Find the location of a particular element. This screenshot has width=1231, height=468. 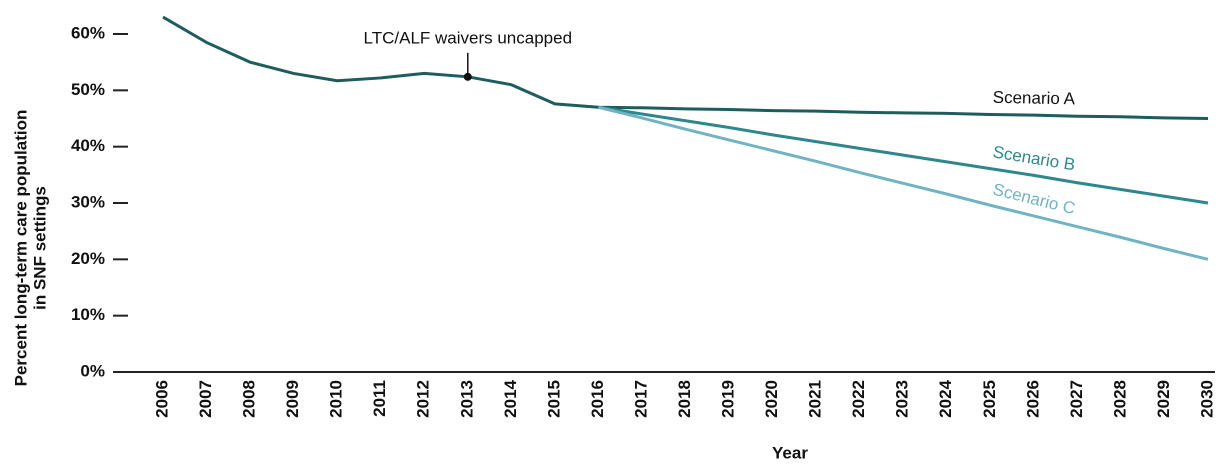

x-tick-label: 2008 is located at coordinates (249, 399).